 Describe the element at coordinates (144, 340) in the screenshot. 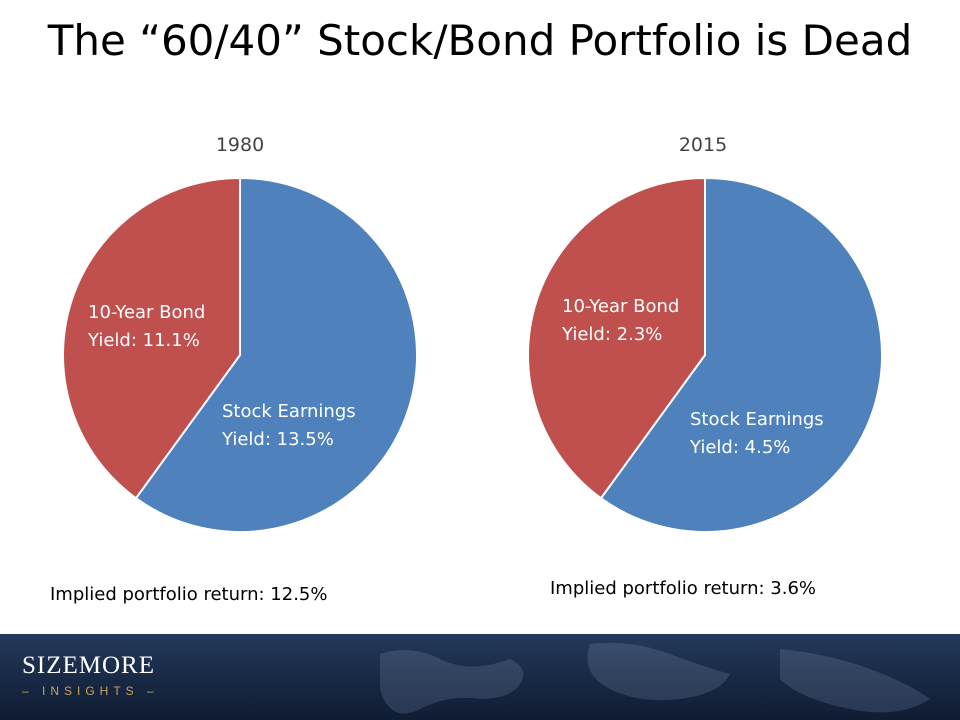

I see `bond-label-1980-line2: Yield: 11.1%` at that location.